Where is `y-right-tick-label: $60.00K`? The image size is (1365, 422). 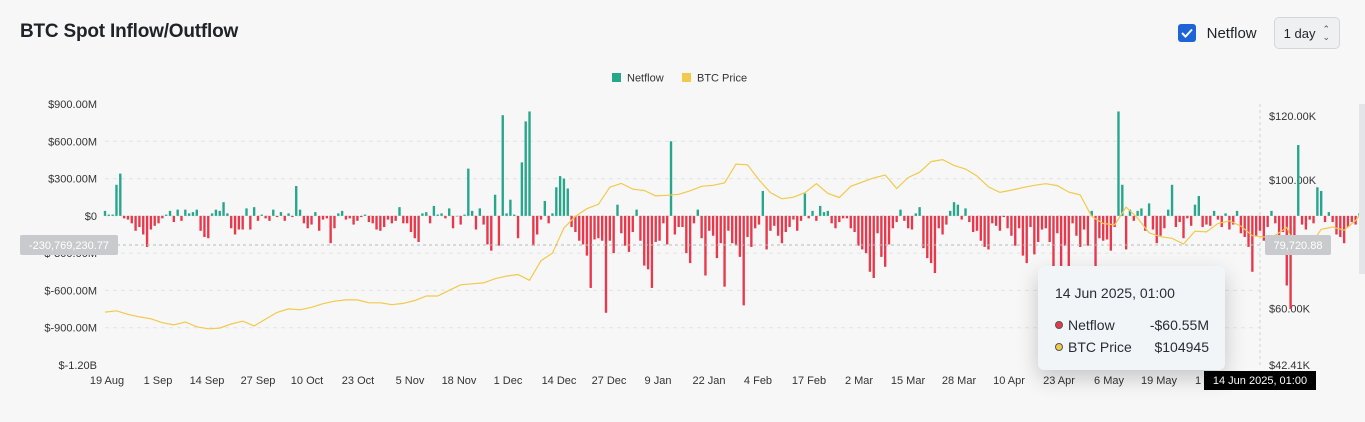 y-right-tick-label: $60.00K is located at coordinates (1290, 310).